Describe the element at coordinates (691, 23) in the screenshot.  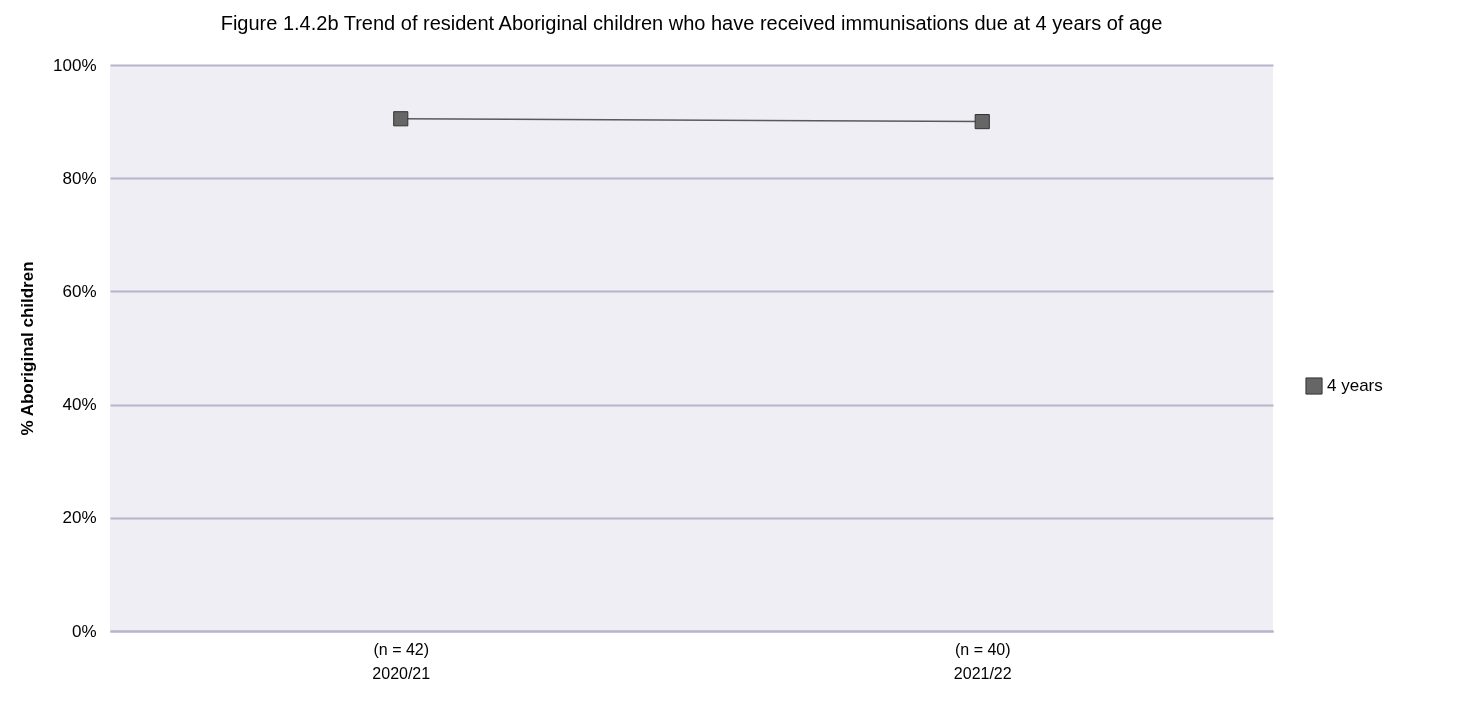
I see `chart-title: Figure 1.4.2b Trend of resident Aboriginal children who have received immunisations due at 4 years of age` at that location.